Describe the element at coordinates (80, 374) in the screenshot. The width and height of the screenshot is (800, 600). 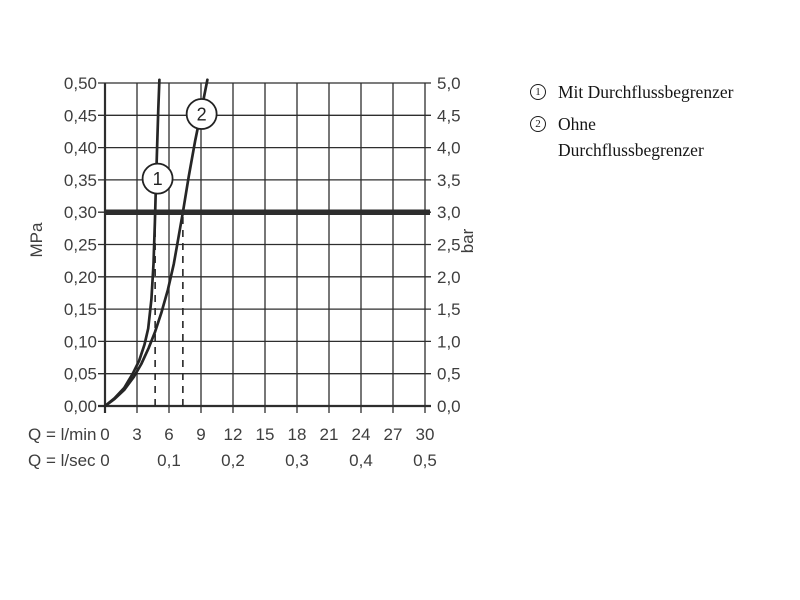
I see `y-left-tick-label: 0,05` at that location.